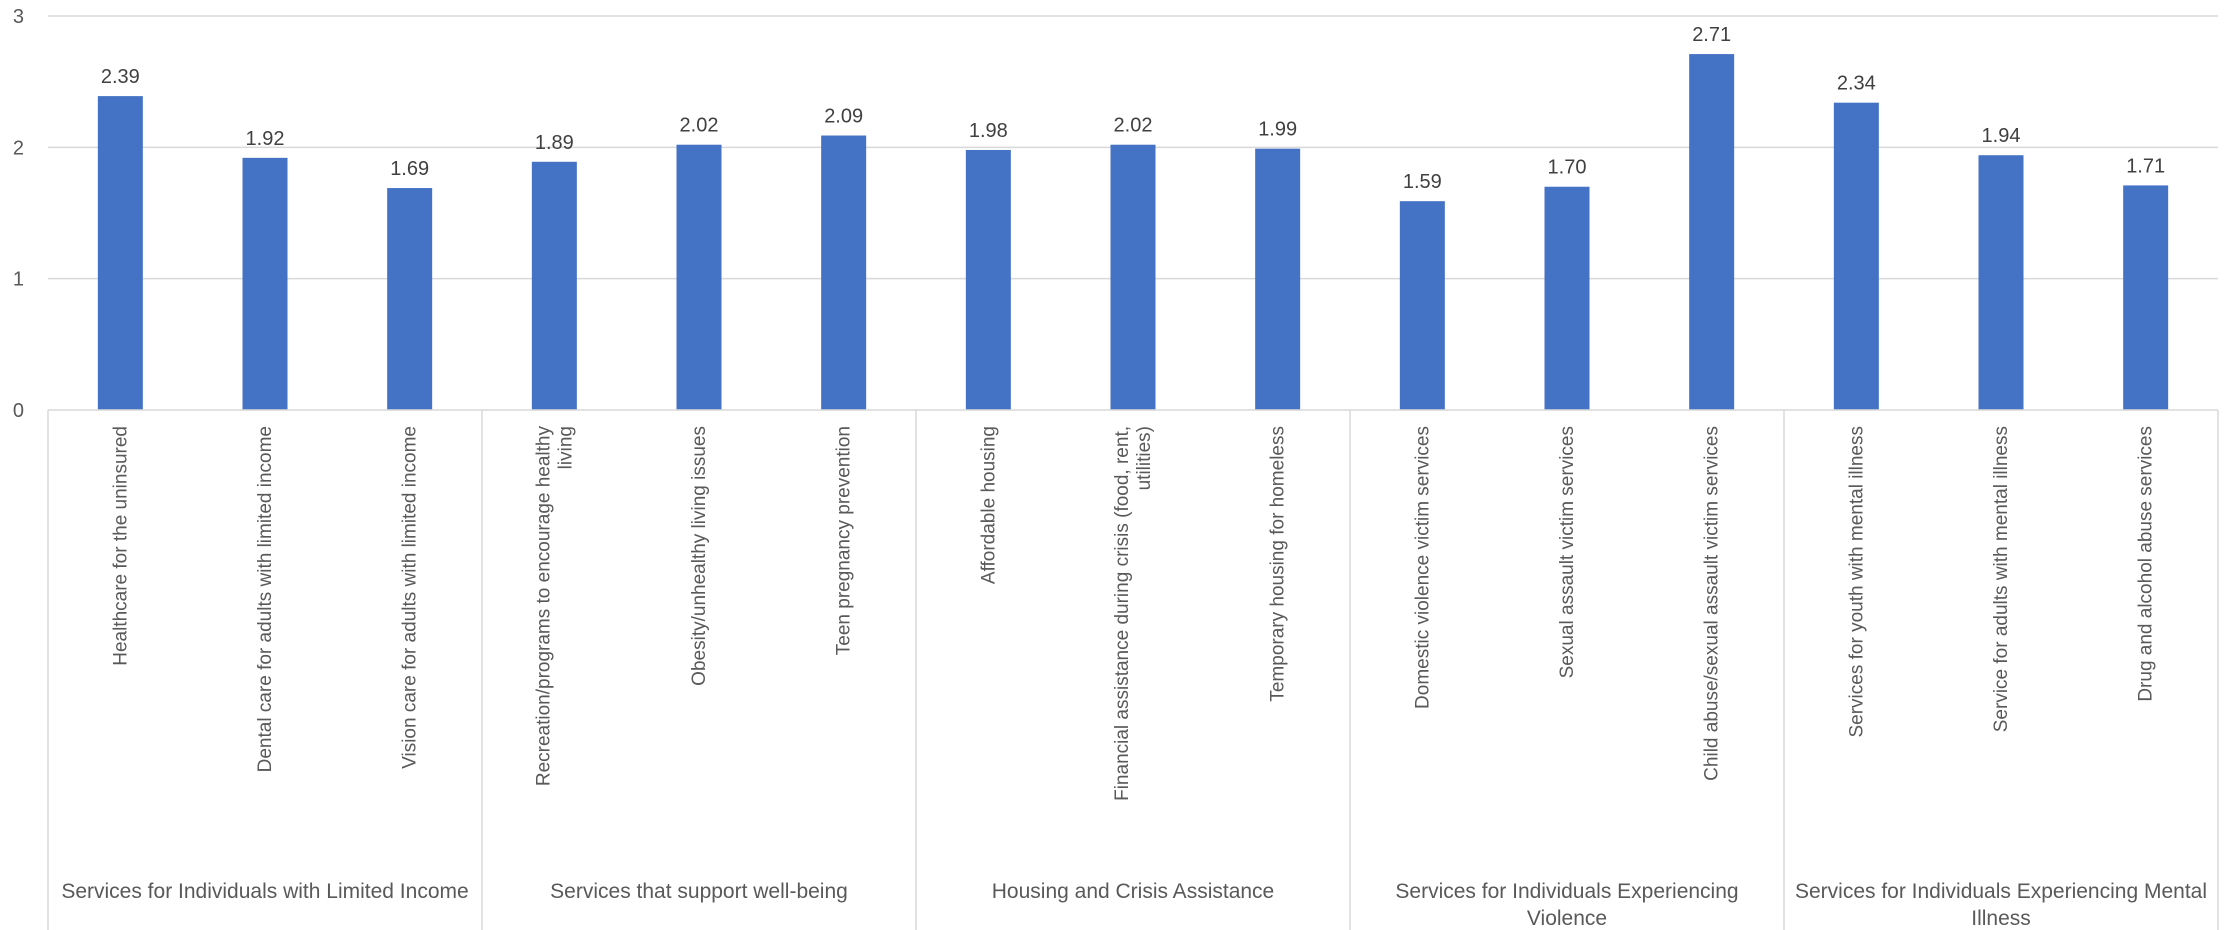 Image resolution: width=2224 pixels, height=930 pixels. What do you see at coordinates (18, 280) in the screenshot?
I see `y-tick-label: 1` at bounding box center [18, 280].